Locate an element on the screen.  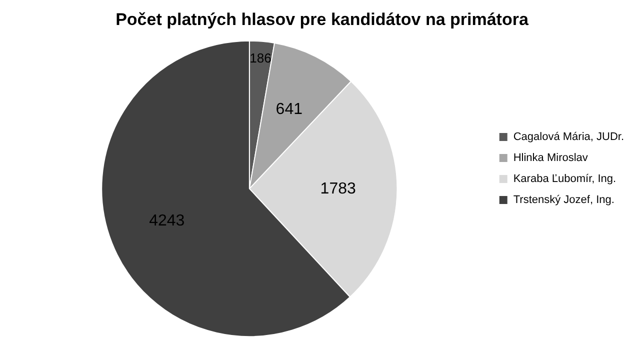
legend-label: Trstenský Jozef, Ing. is located at coordinates (563, 200).